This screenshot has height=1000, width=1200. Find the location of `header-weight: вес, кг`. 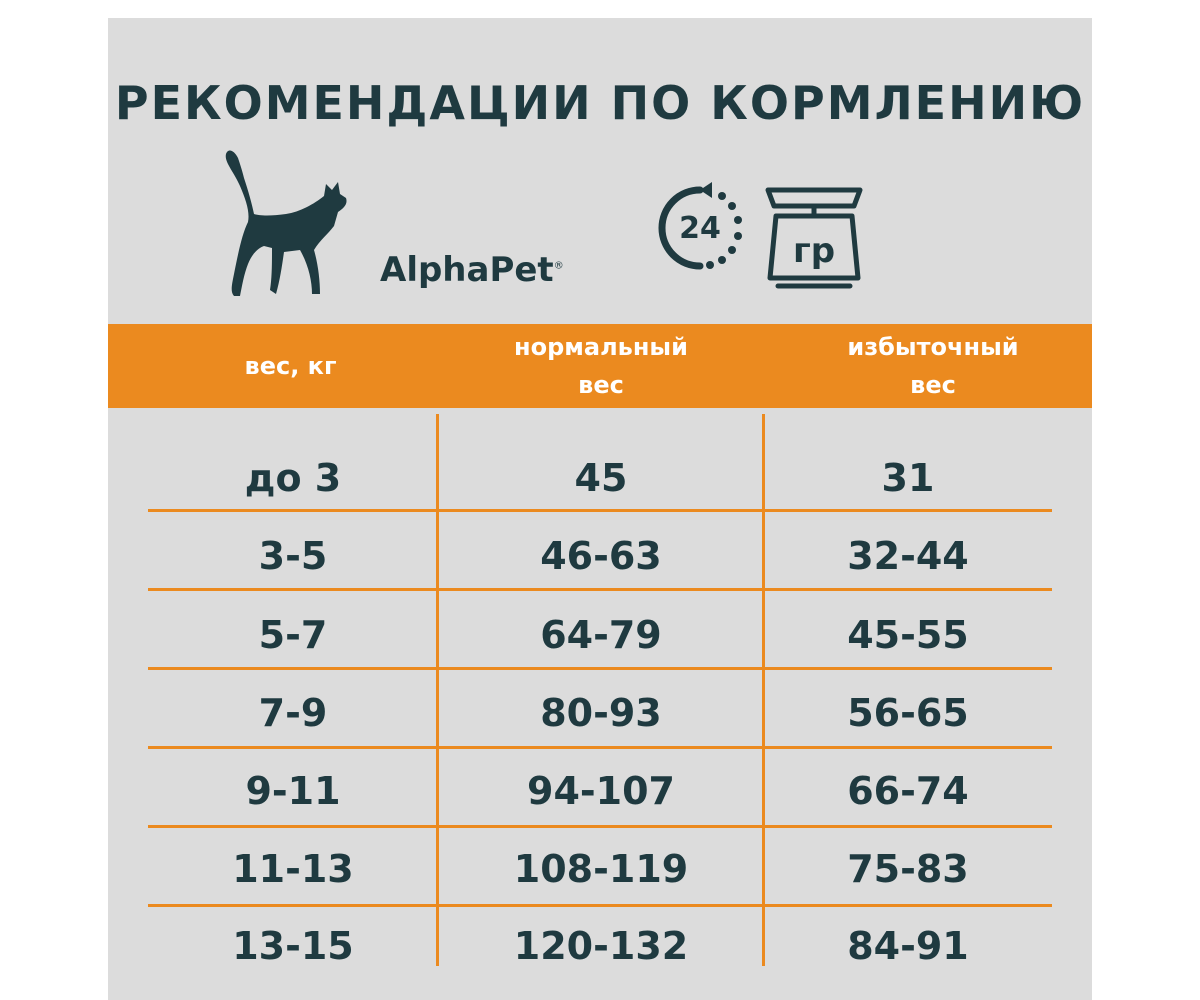

header-weight: вес, кг is located at coordinates (290, 366).